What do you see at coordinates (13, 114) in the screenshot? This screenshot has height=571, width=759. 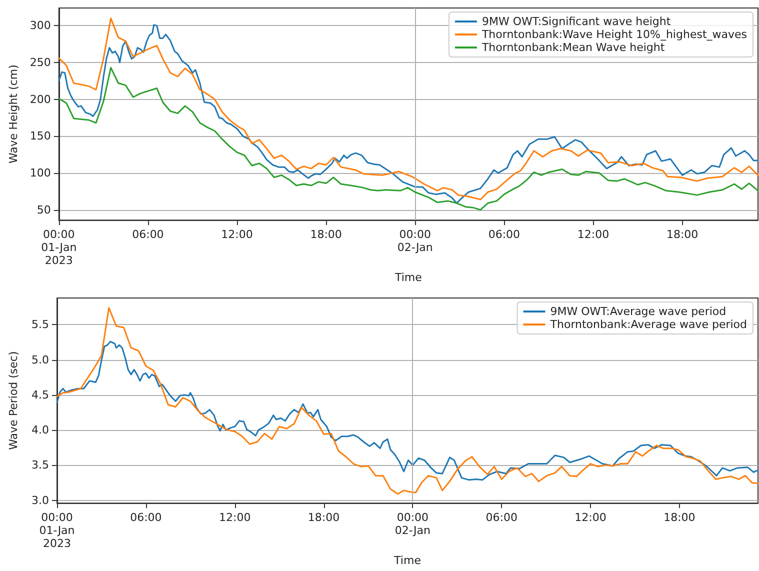 I see `y-axis-title: Wave Height (cm)` at bounding box center [13, 114].